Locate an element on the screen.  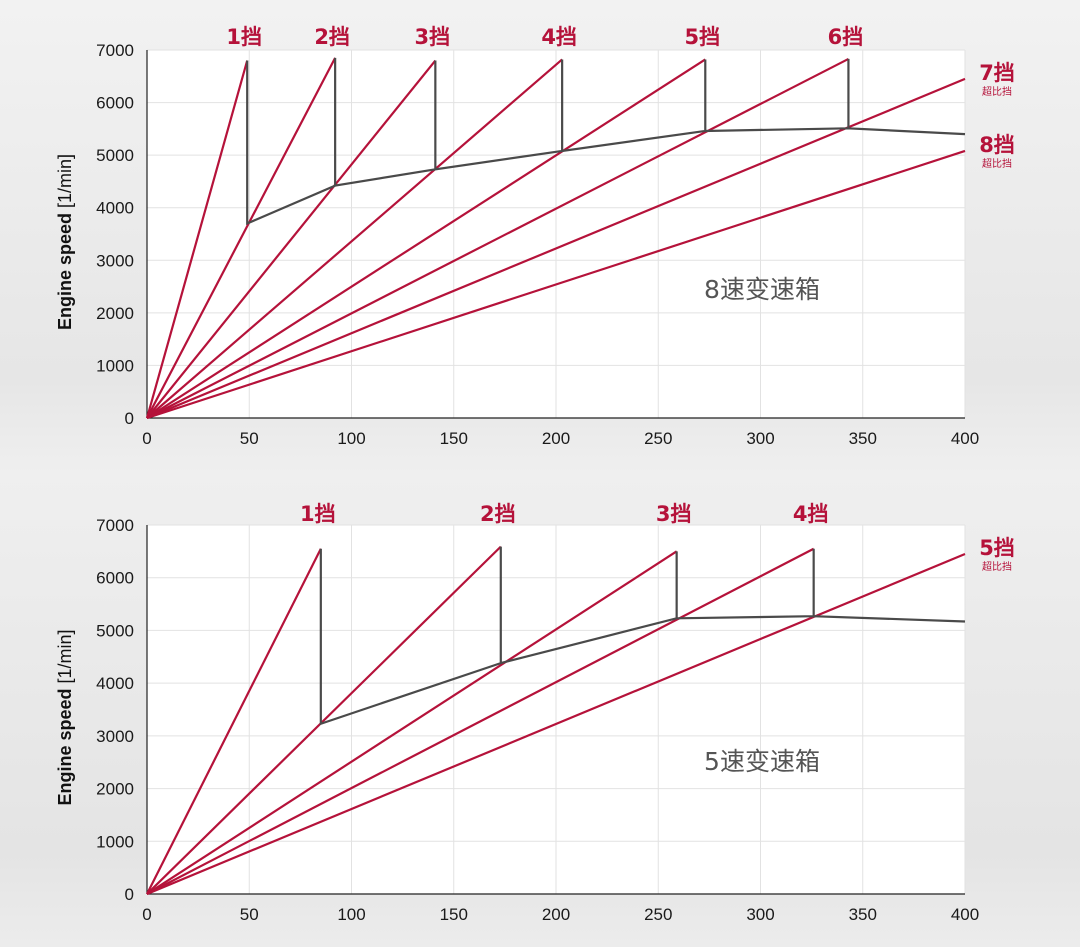
gear-label-6: 6挡 is located at coordinates (846, 37).